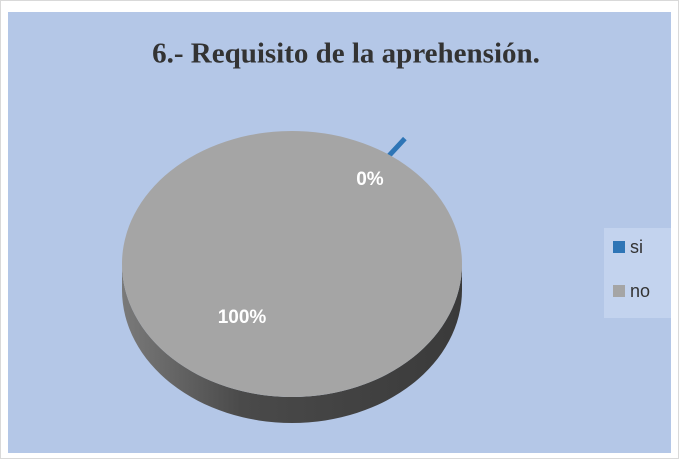 This screenshot has height=459, width=679. What do you see at coordinates (242, 317) in the screenshot?
I see `data-label: 100%` at bounding box center [242, 317].